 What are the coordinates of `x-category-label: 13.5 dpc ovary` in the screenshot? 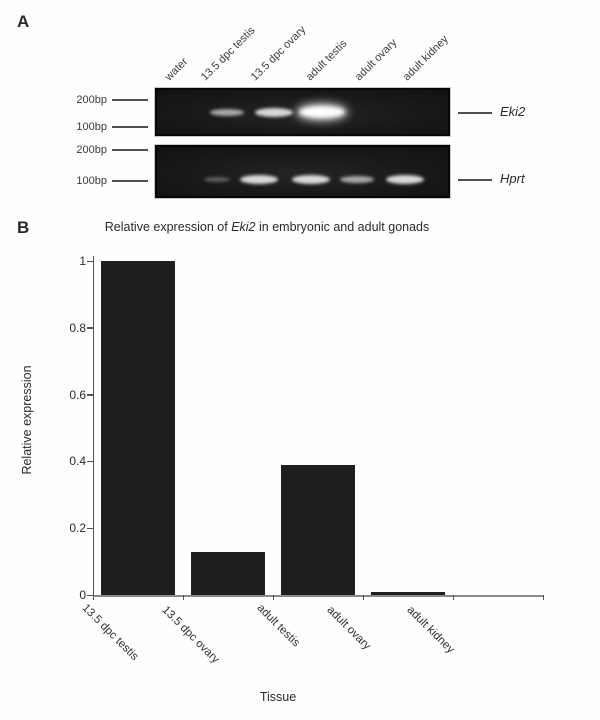 It's located at (190, 635).